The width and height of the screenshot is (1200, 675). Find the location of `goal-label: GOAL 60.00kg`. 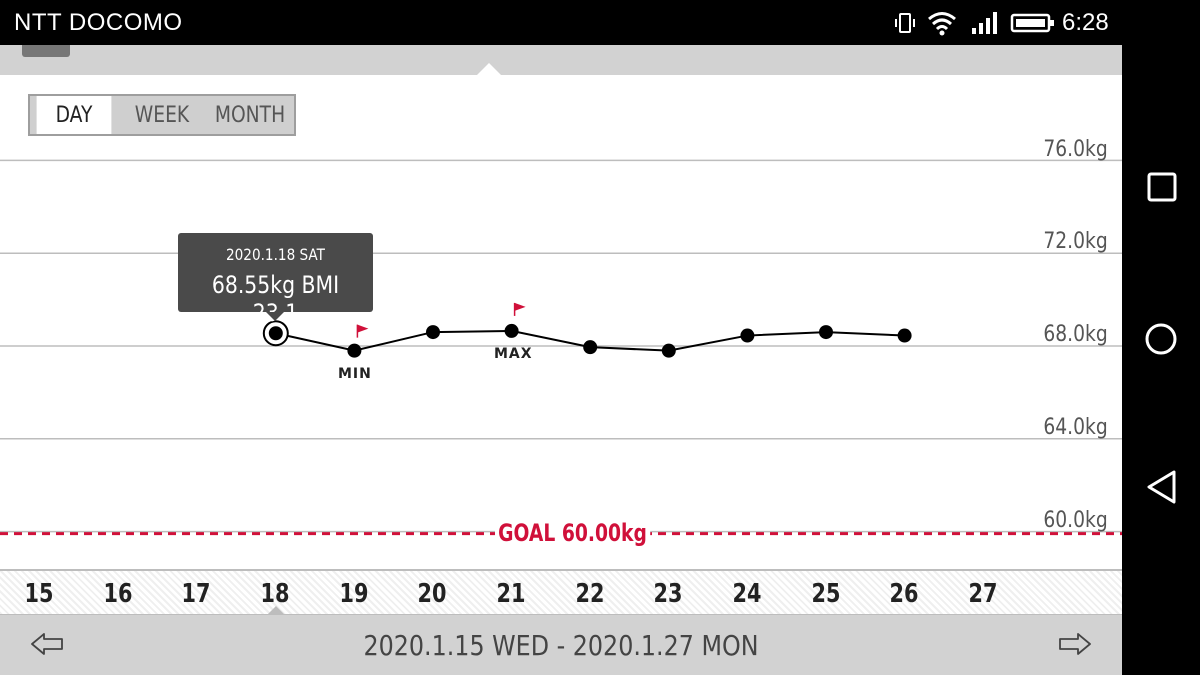

goal-label: GOAL 60.00kg is located at coordinates (573, 533).